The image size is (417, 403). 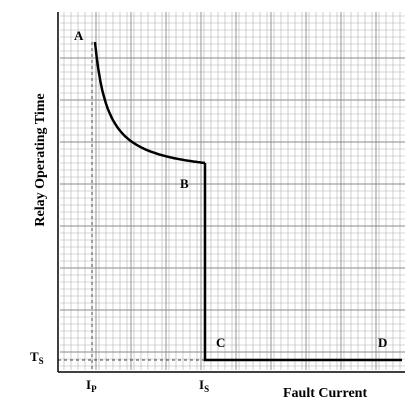 I want to click on x-axis-title: Fault Current, so click(x=325, y=393).